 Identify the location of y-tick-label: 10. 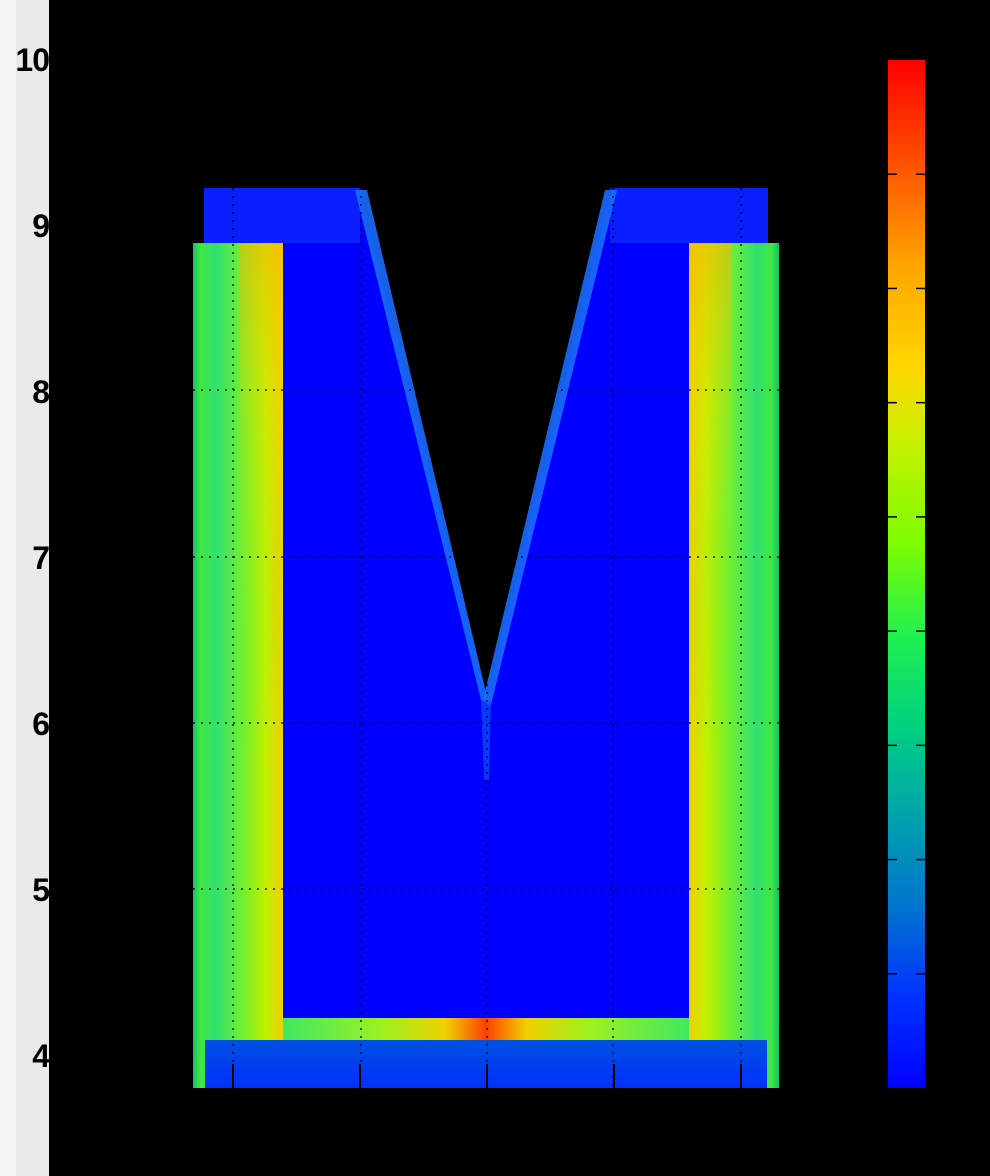
(32, 60).